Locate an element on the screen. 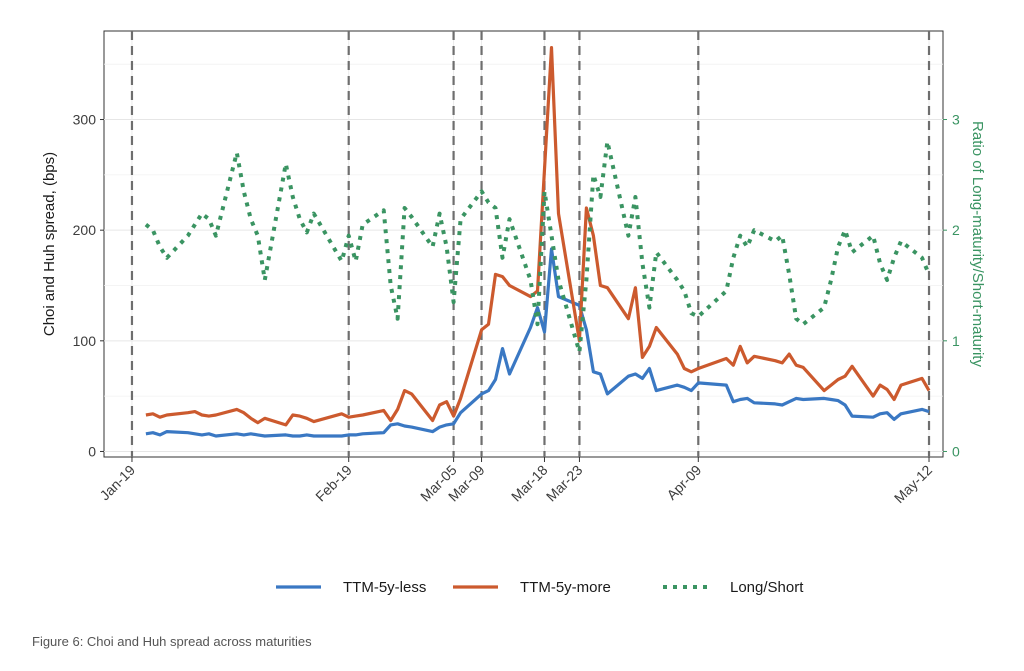 The width and height of the screenshot is (1024, 671). y2-tick-label: 0 is located at coordinates (956, 451).